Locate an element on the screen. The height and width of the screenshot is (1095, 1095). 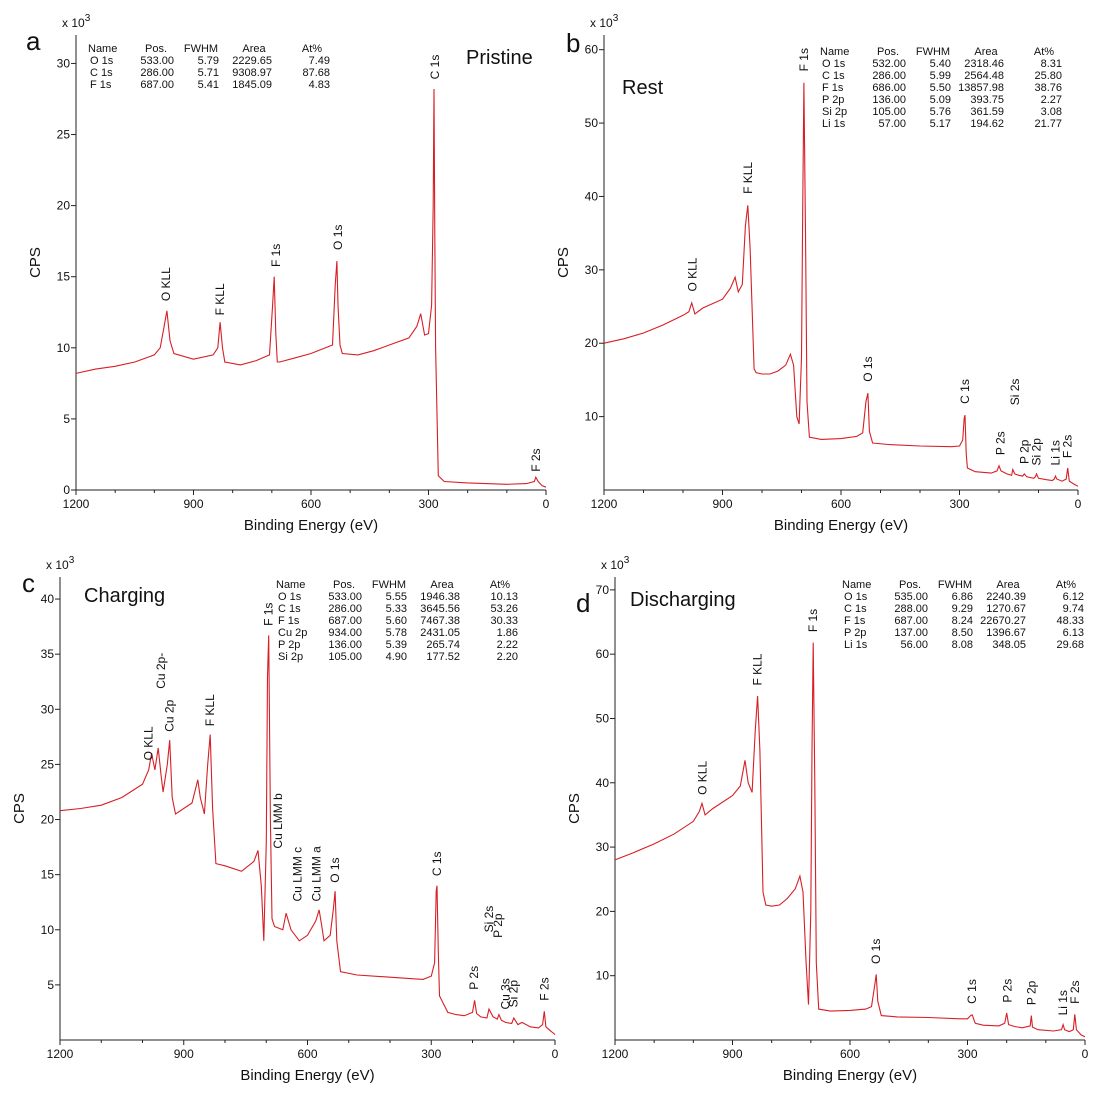
y-multiplier-label: x 103 is located at coordinates (76, 21).